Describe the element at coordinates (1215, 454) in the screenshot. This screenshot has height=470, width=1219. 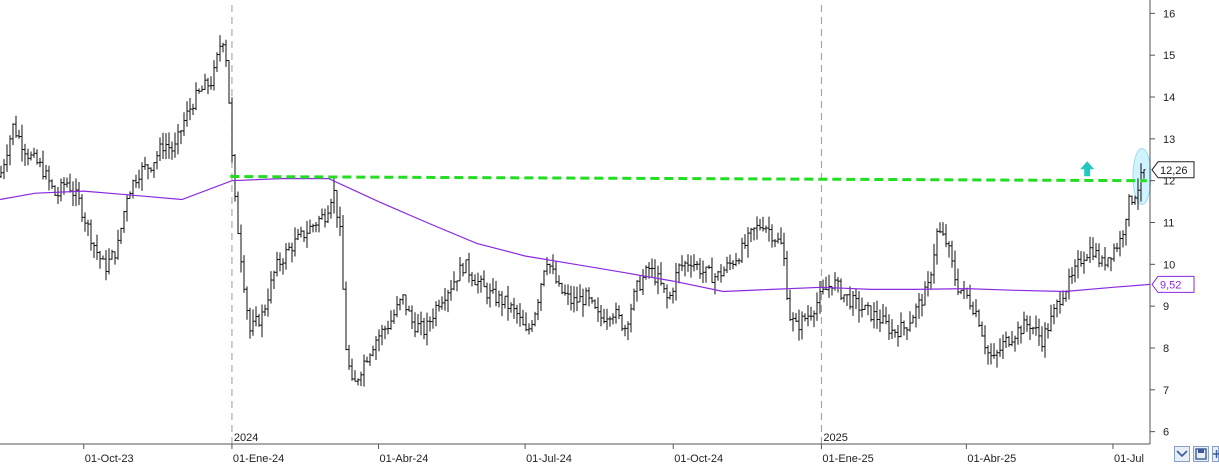
I see `add-button` at that location.